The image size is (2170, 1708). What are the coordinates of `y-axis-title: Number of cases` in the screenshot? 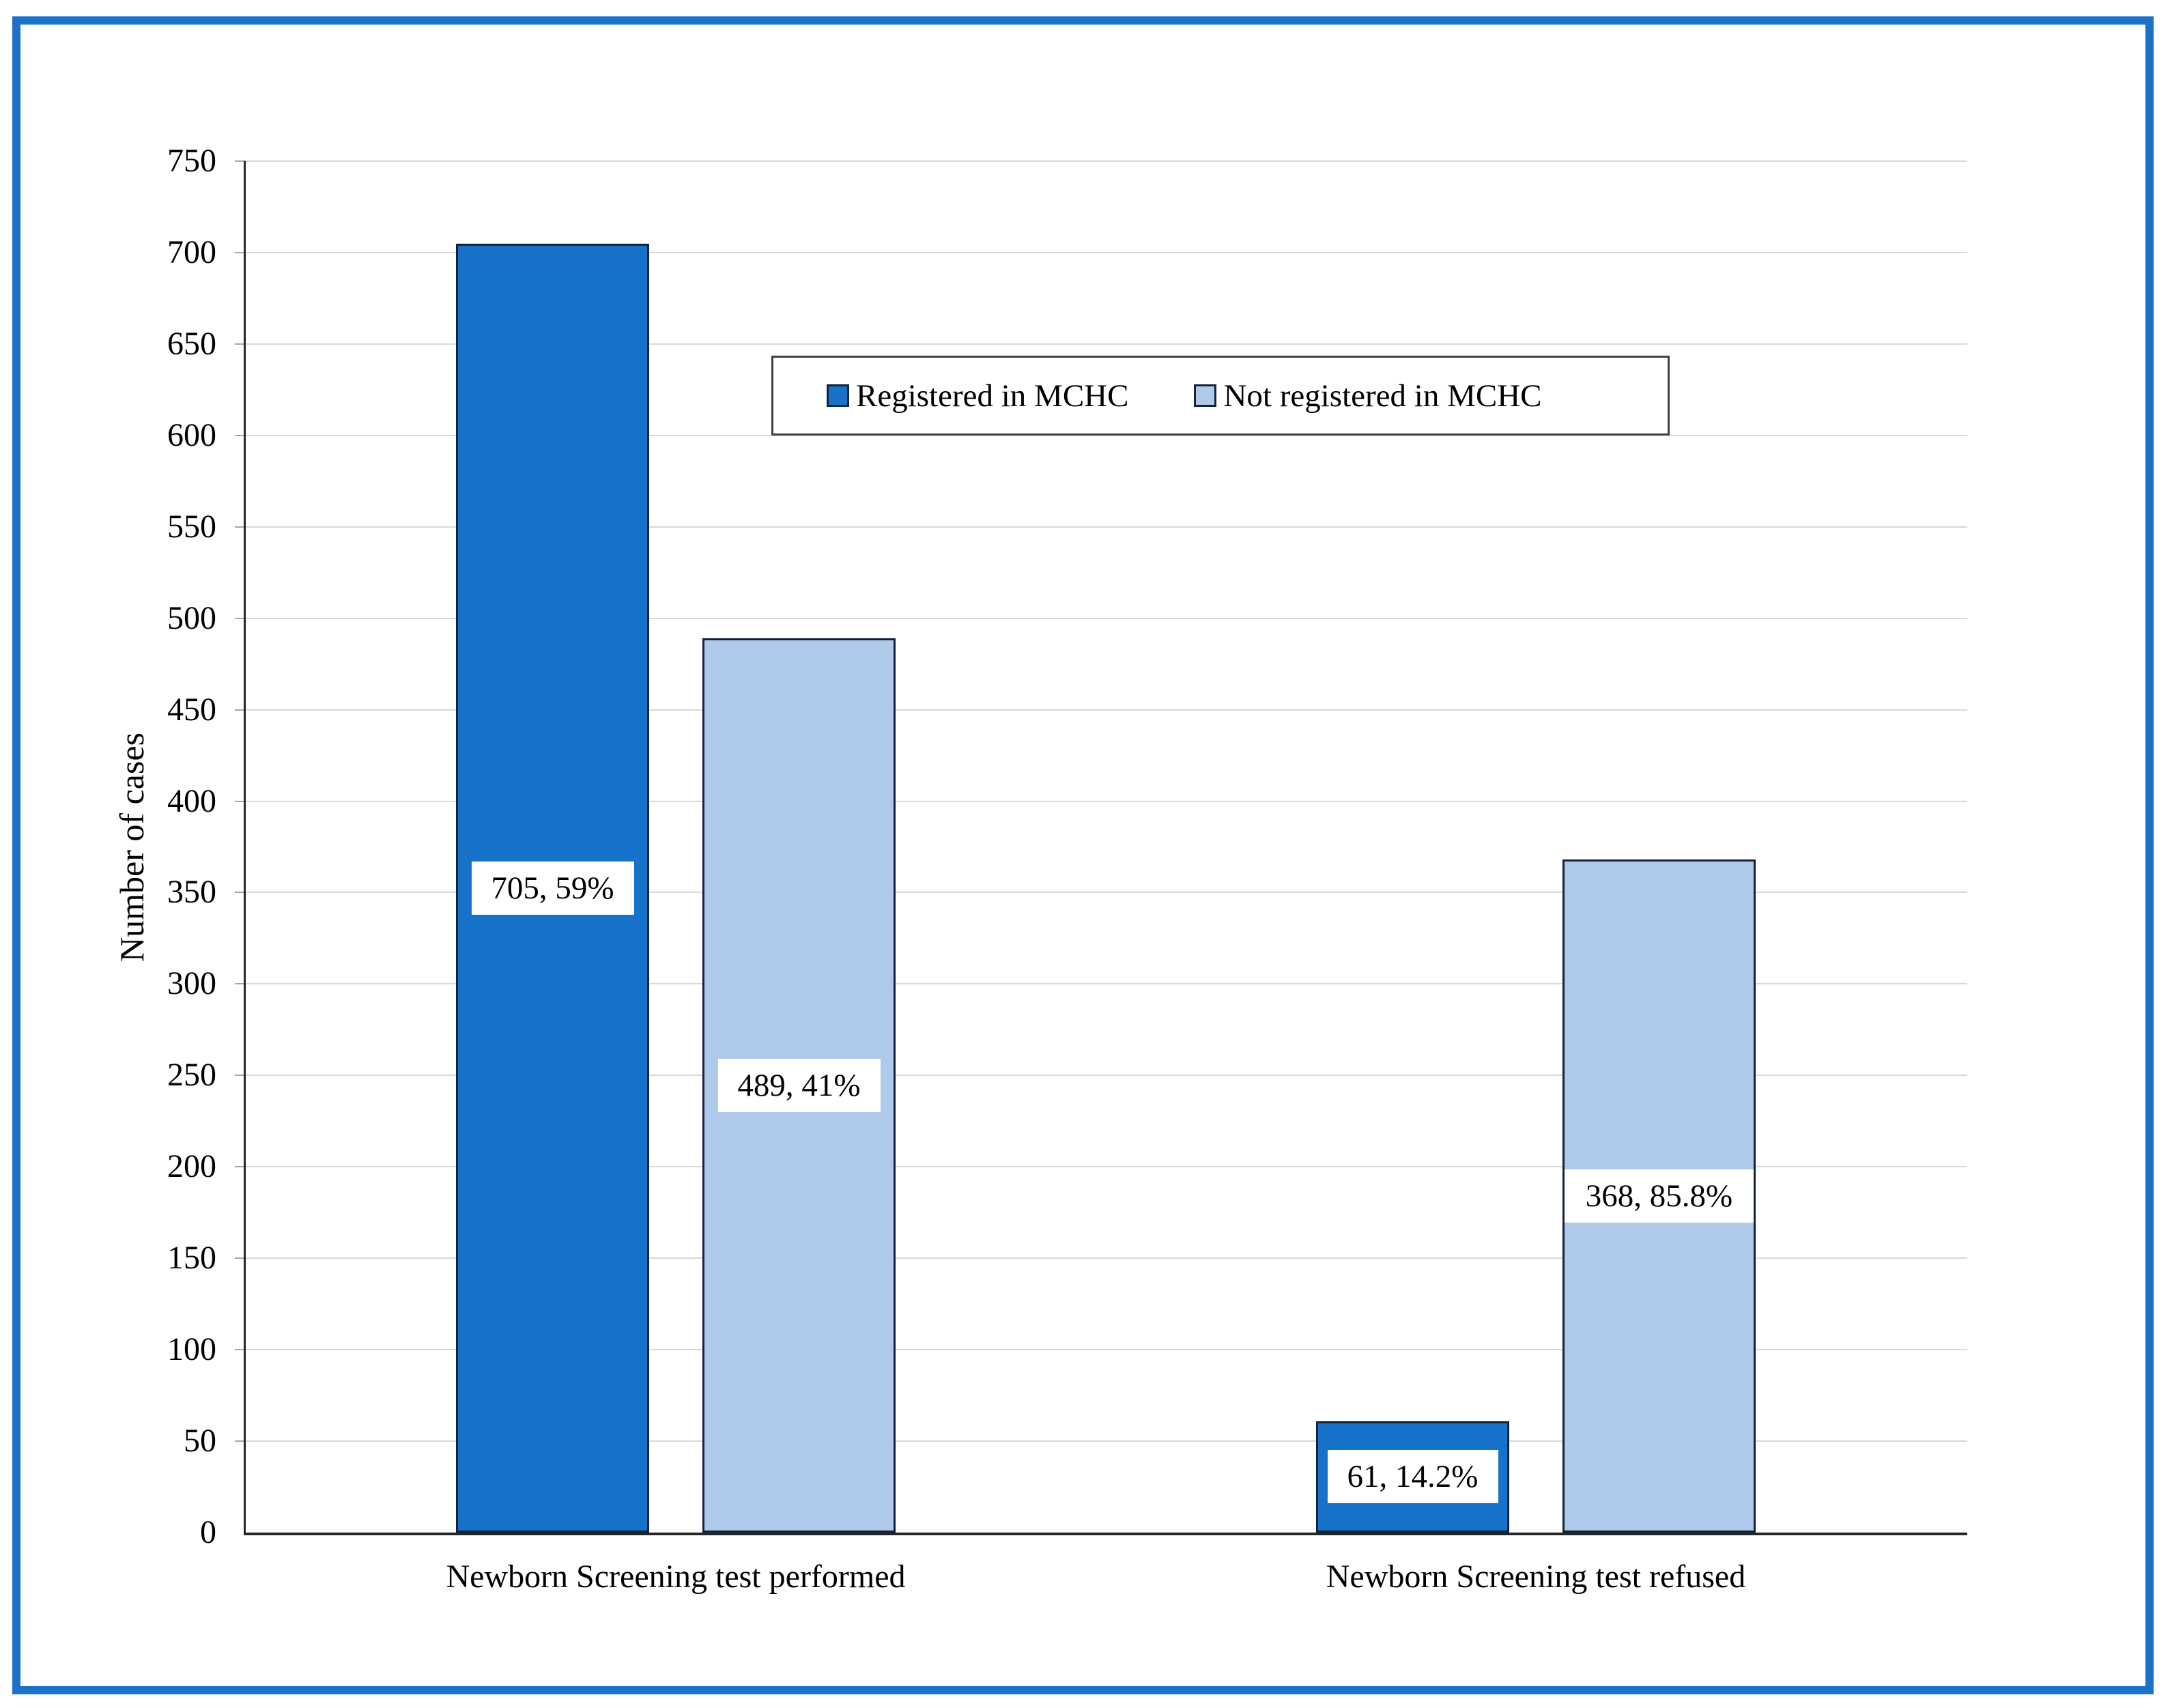 It's located at (132, 847).